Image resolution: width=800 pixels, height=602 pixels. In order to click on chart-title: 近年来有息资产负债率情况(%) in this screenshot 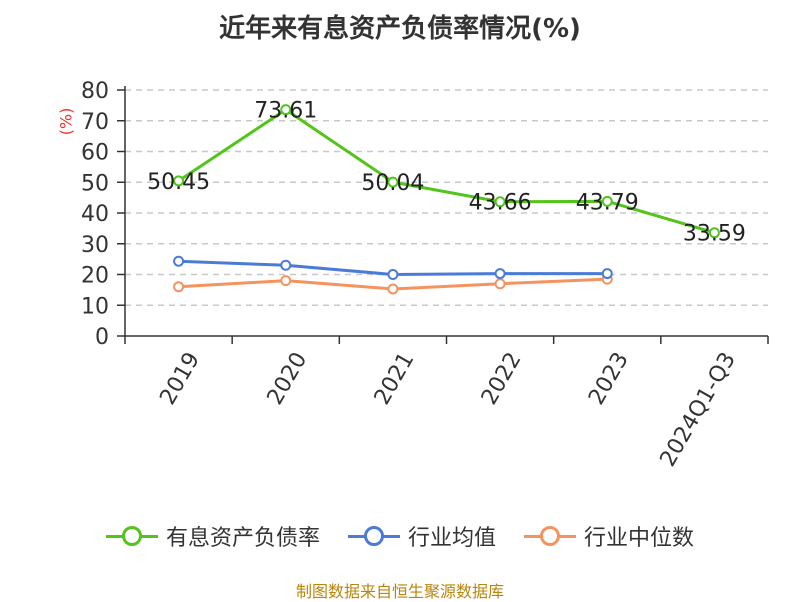, I will do `click(400, 29)`.